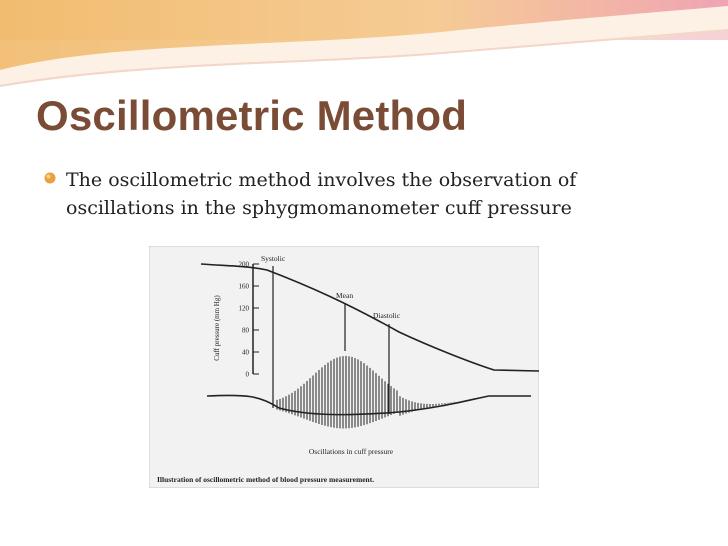 This screenshot has height=546, width=728. What do you see at coordinates (246, 331) in the screenshot?
I see `y-tick-label: 80` at bounding box center [246, 331].